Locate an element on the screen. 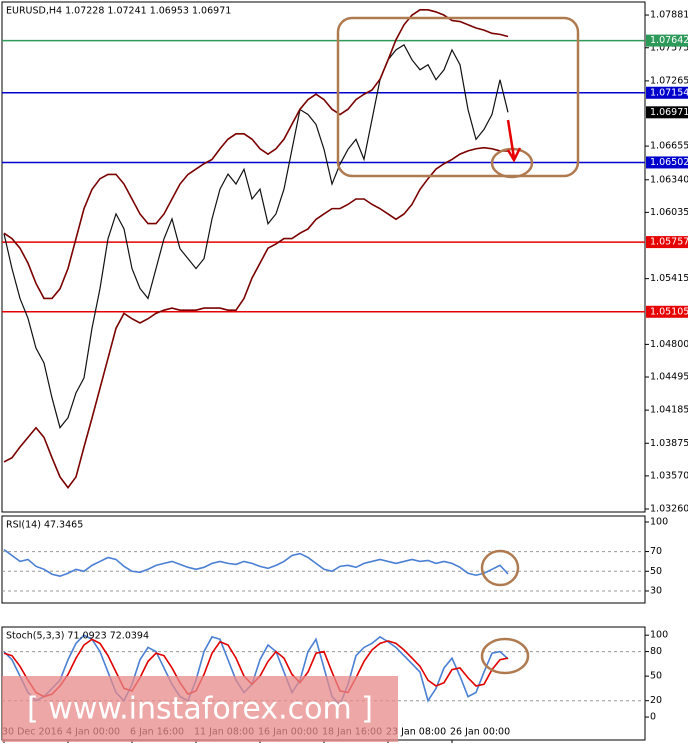 The image size is (688, 744). y-tick-label: 1.04495 is located at coordinates (669, 376).